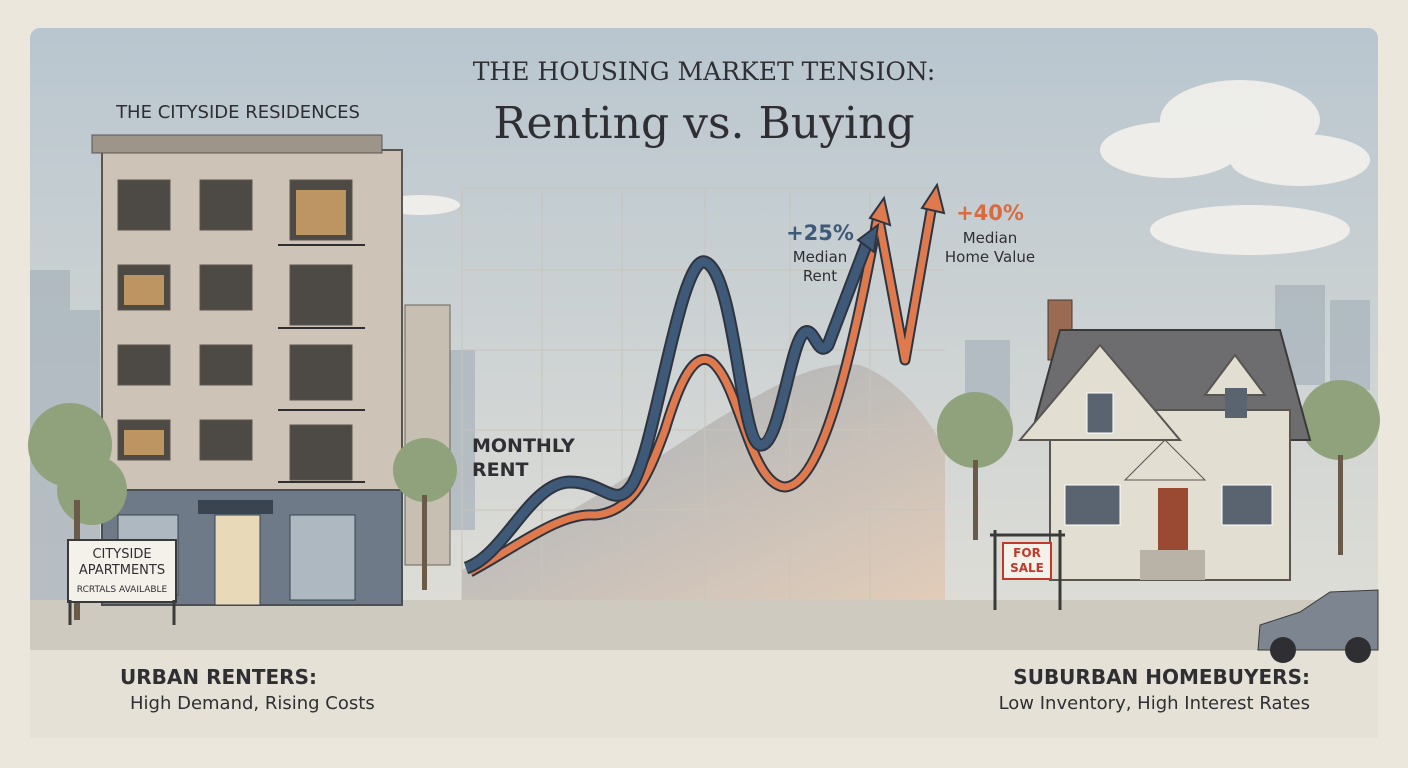 This screenshot has width=1408, height=768. What do you see at coordinates (820, 257) in the screenshot?
I see `rent-caption: Median` at bounding box center [820, 257].